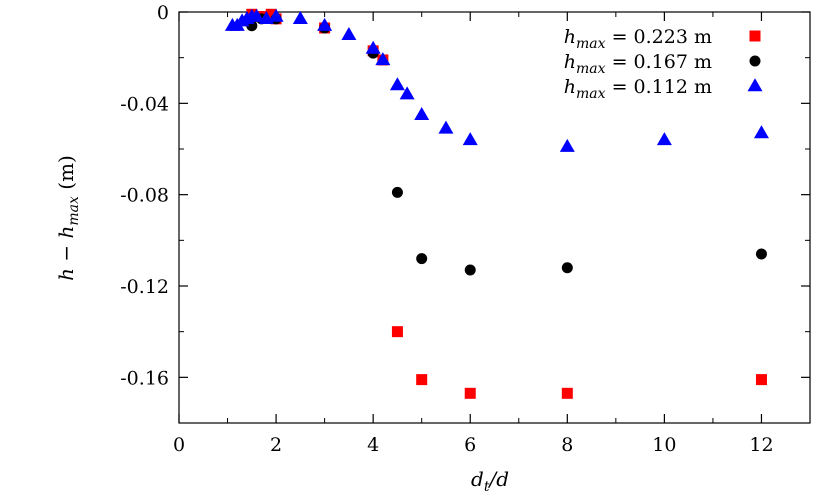 Image resolution: width=814 pixels, height=497 pixels. What do you see at coordinates (74, 211) in the screenshot?
I see `y-axis-label-sub: max` at bounding box center [74, 211].